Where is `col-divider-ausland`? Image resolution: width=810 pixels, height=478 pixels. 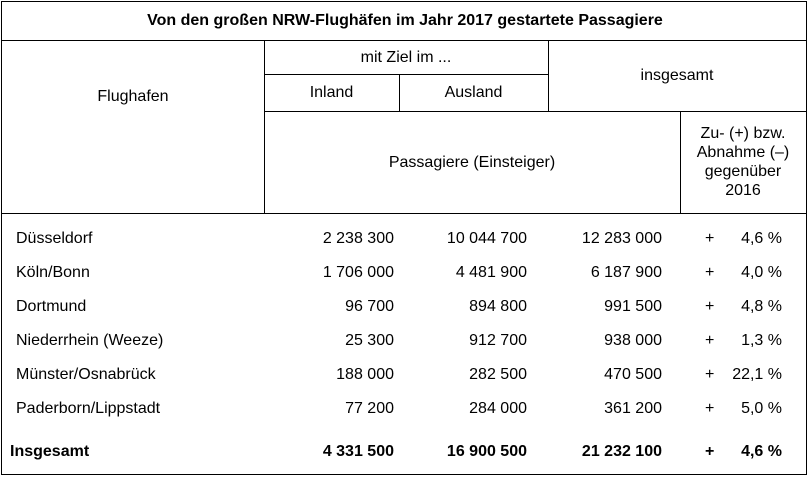 col-divider-ausland is located at coordinates (548, 75).